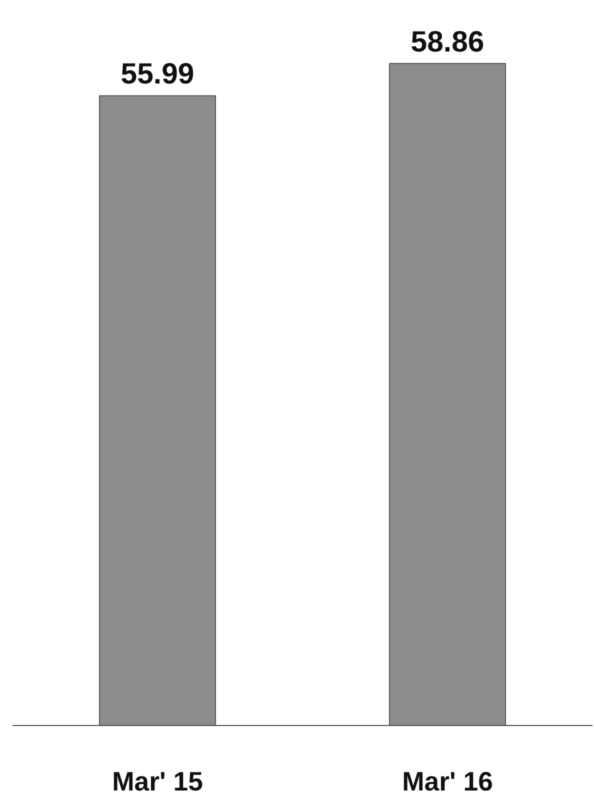 The width and height of the screenshot is (594, 799). Describe the element at coordinates (158, 781) in the screenshot. I see `x-tick-label: Mar' 15` at that location.